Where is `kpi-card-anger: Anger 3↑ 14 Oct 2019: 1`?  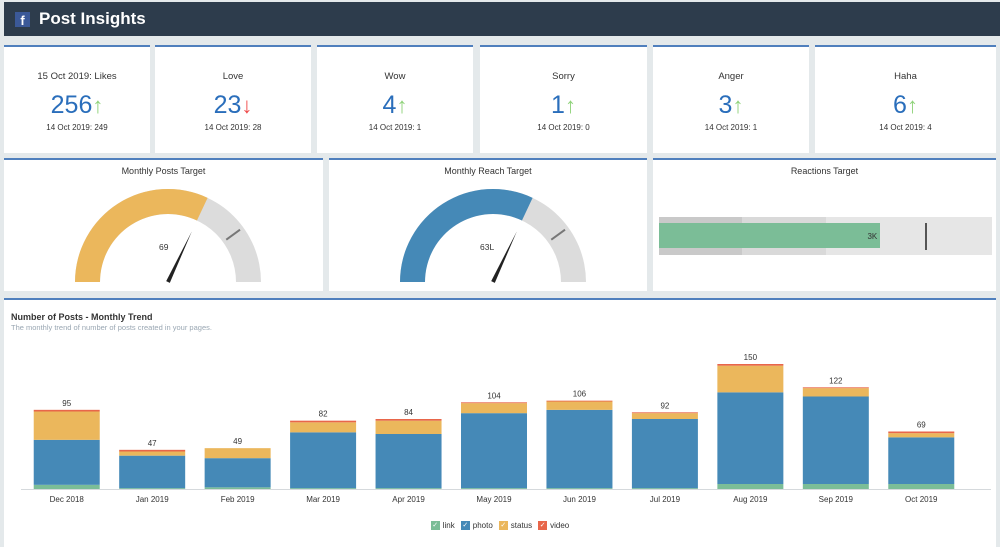 kpi-card-anger: Anger 3↑ 14 Oct 2019: 1 is located at coordinates (731, 99).